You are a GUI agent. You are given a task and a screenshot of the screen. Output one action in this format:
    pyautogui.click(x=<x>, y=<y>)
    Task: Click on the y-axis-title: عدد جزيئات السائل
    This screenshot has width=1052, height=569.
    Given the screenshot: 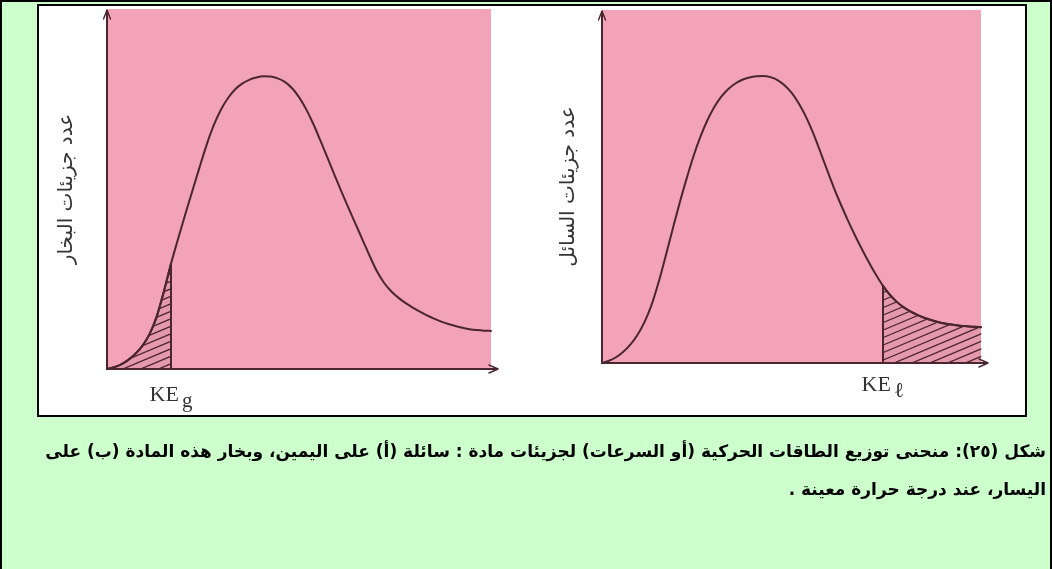 What is the action you would take?
    pyautogui.click(x=567, y=186)
    